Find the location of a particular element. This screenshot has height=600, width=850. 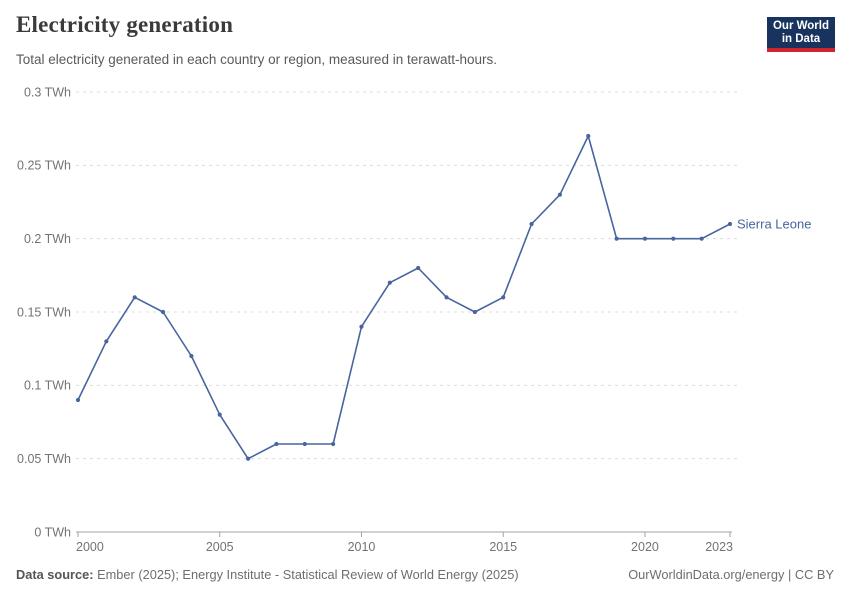

y-axis-tick-label: 0.3 TWh is located at coordinates (47, 92).